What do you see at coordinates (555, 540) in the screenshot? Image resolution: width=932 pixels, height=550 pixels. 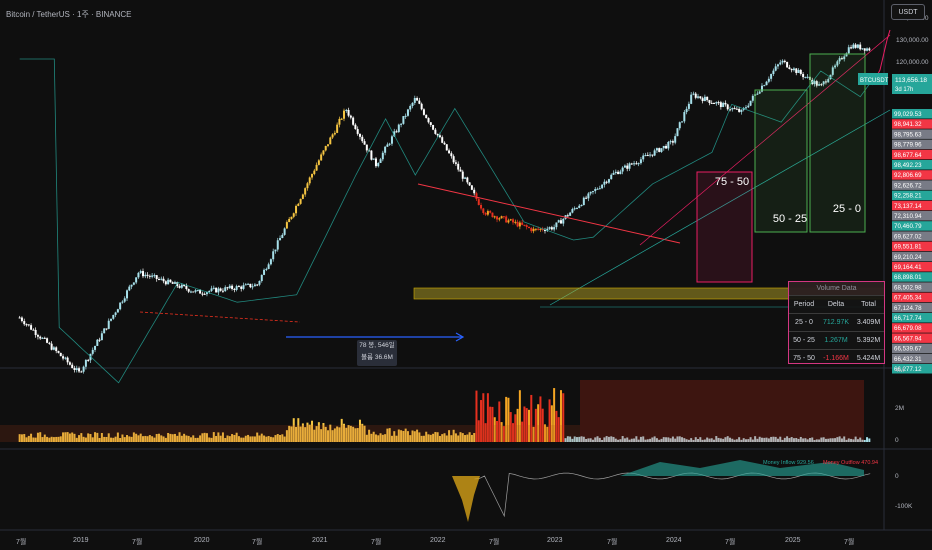 I see `time-tick: 2023` at bounding box center [555, 540].